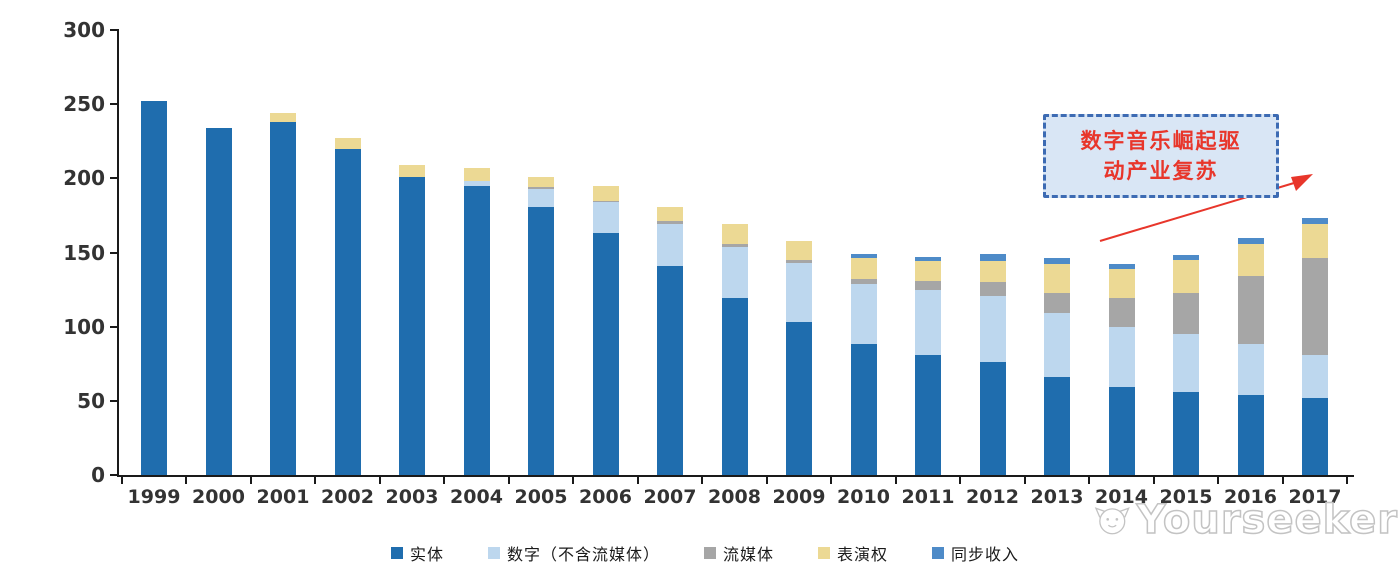 This screenshot has width=1398, height=582. I want to click on annotation-text-line2: 动产业复苏, so click(1161, 171).